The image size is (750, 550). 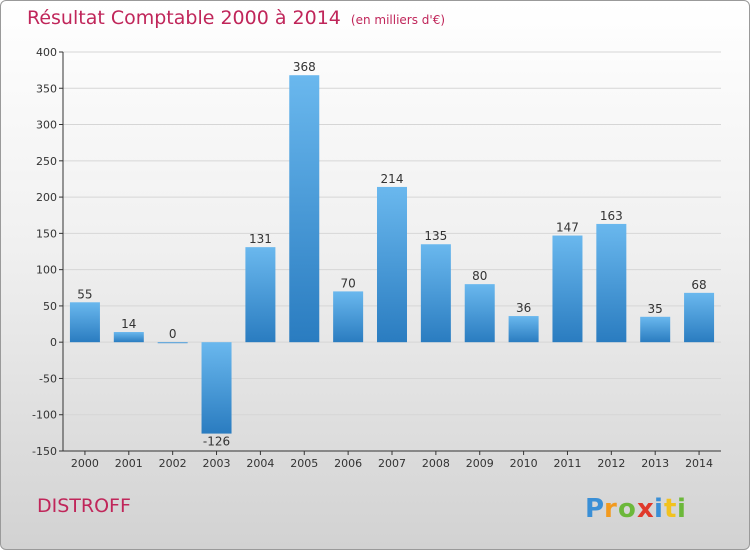 I want to click on data-label-2006: 70, so click(x=347, y=283).